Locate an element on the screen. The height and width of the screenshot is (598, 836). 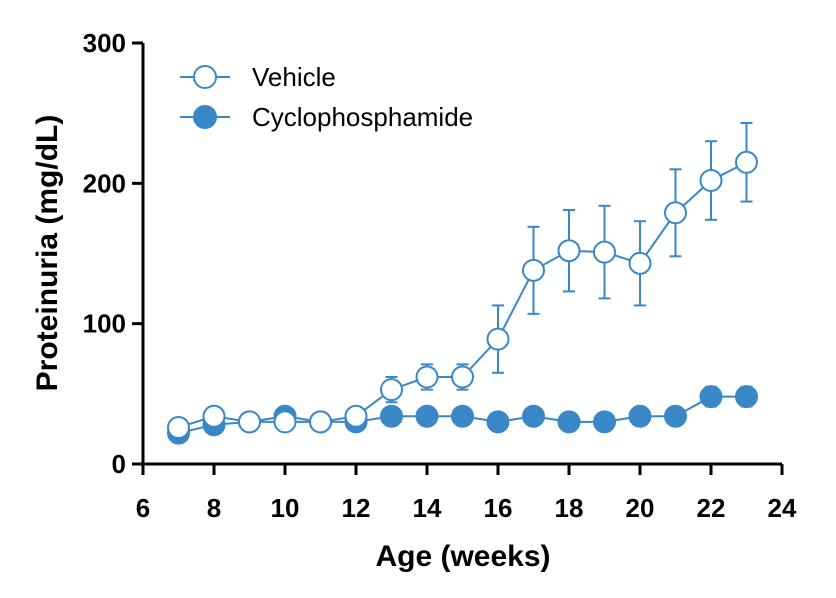
legend-label-cyclophosphamide: Cyclophosphamide is located at coordinates (362, 117).